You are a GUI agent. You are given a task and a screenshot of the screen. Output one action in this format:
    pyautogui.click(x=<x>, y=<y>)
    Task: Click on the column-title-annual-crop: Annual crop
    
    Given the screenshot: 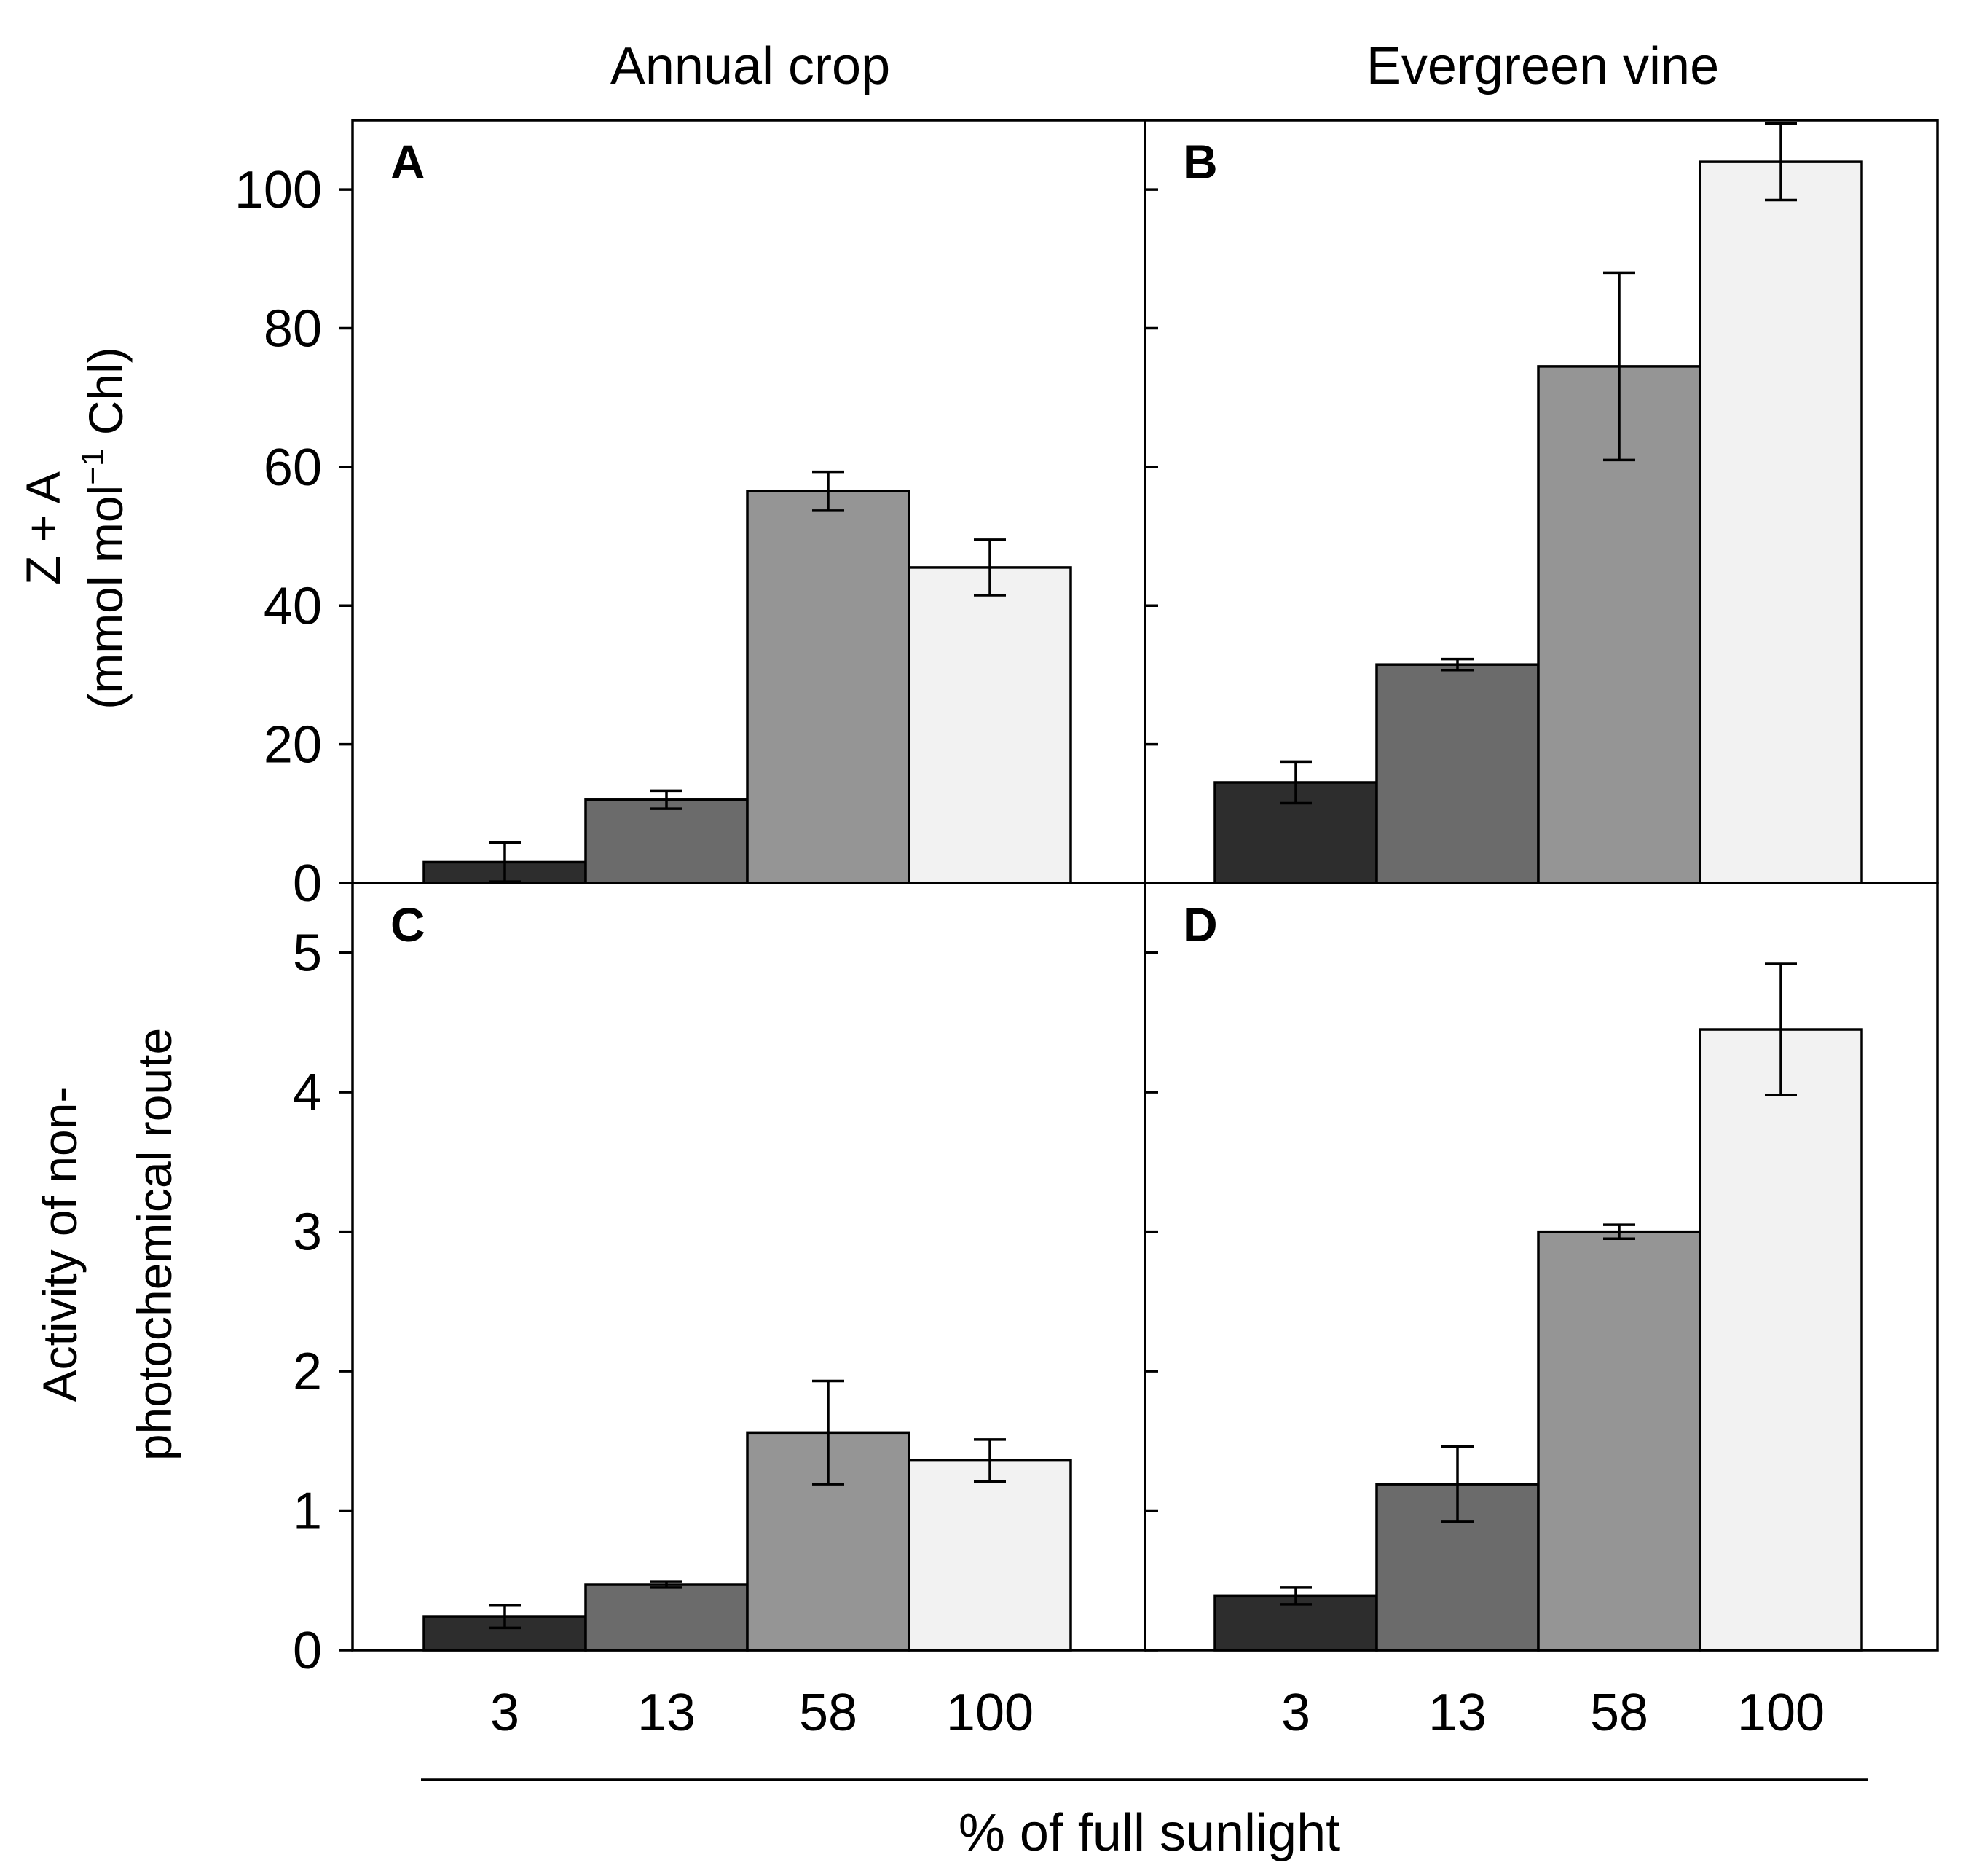 What is the action you would take?
    pyautogui.click(x=750, y=66)
    